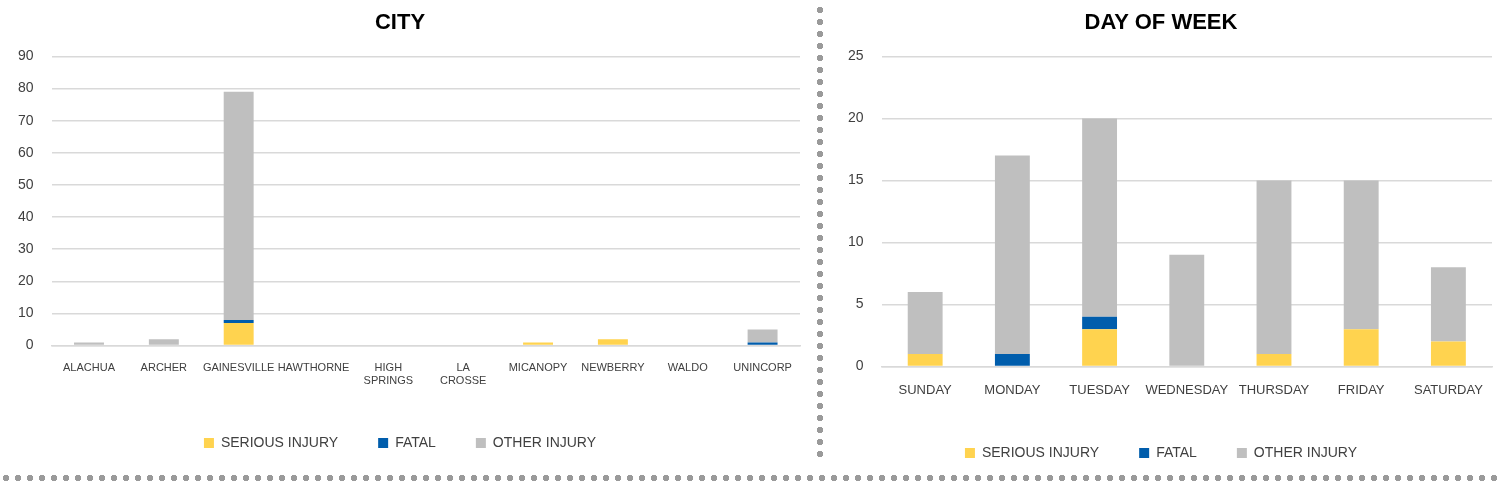  What do you see at coordinates (25, 119) in the screenshot?
I see `y-tick-label: 70` at bounding box center [25, 119].